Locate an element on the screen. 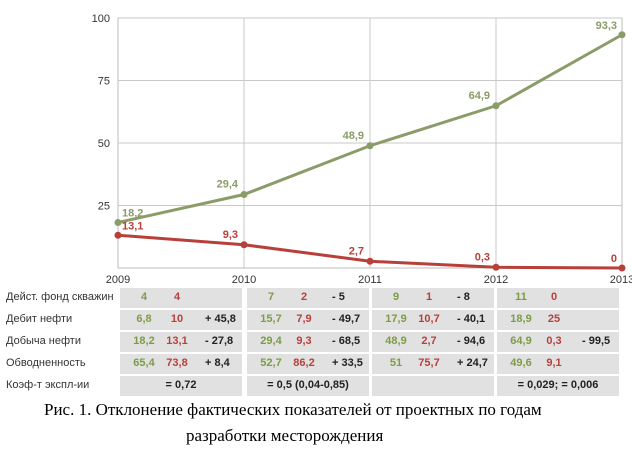 This screenshot has width=632, height=460. y-tick-label: 75 is located at coordinates (104, 82).